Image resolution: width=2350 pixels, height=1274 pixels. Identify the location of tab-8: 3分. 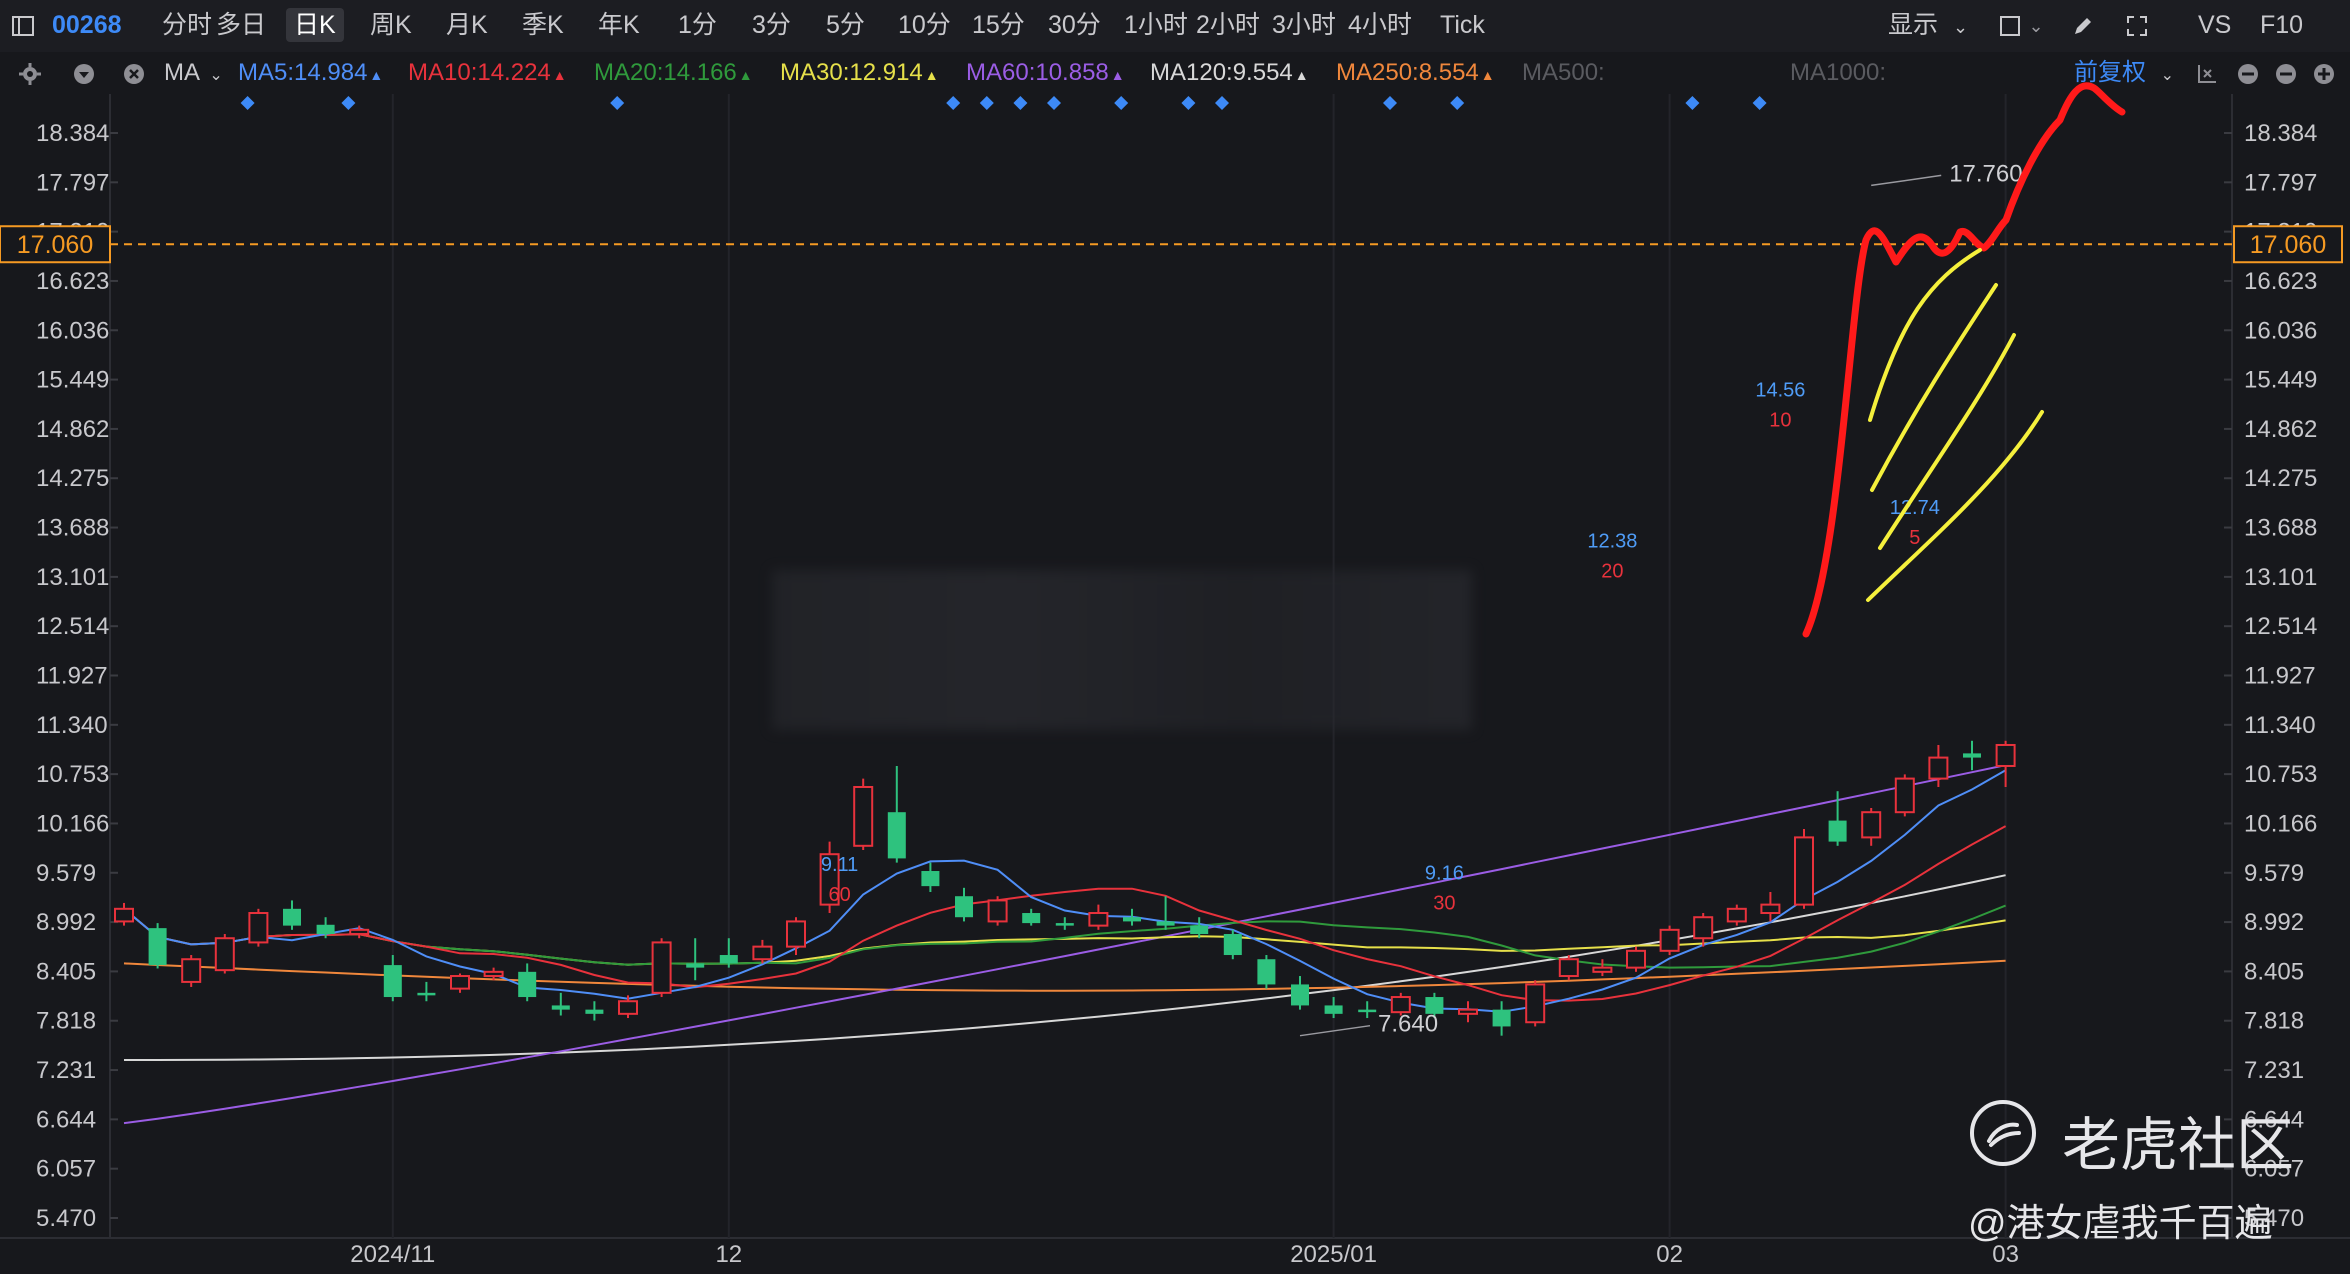
(771, 25).